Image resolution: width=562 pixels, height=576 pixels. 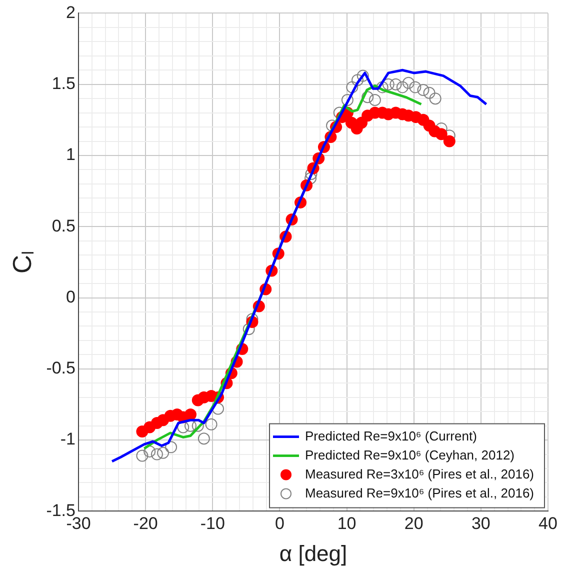 What do you see at coordinates (64, 84) in the screenshot?
I see `y-tick-label: 1.5` at bounding box center [64, 84].